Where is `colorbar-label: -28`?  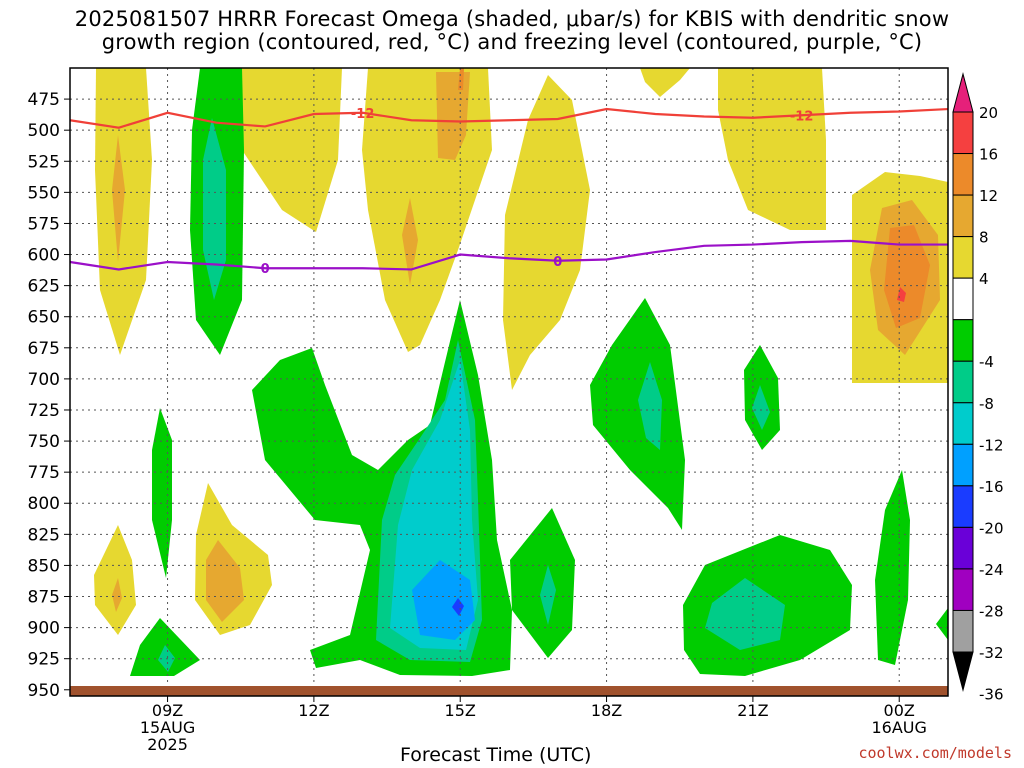 colorbar-label: -28 is located at coordinates (991, 611).